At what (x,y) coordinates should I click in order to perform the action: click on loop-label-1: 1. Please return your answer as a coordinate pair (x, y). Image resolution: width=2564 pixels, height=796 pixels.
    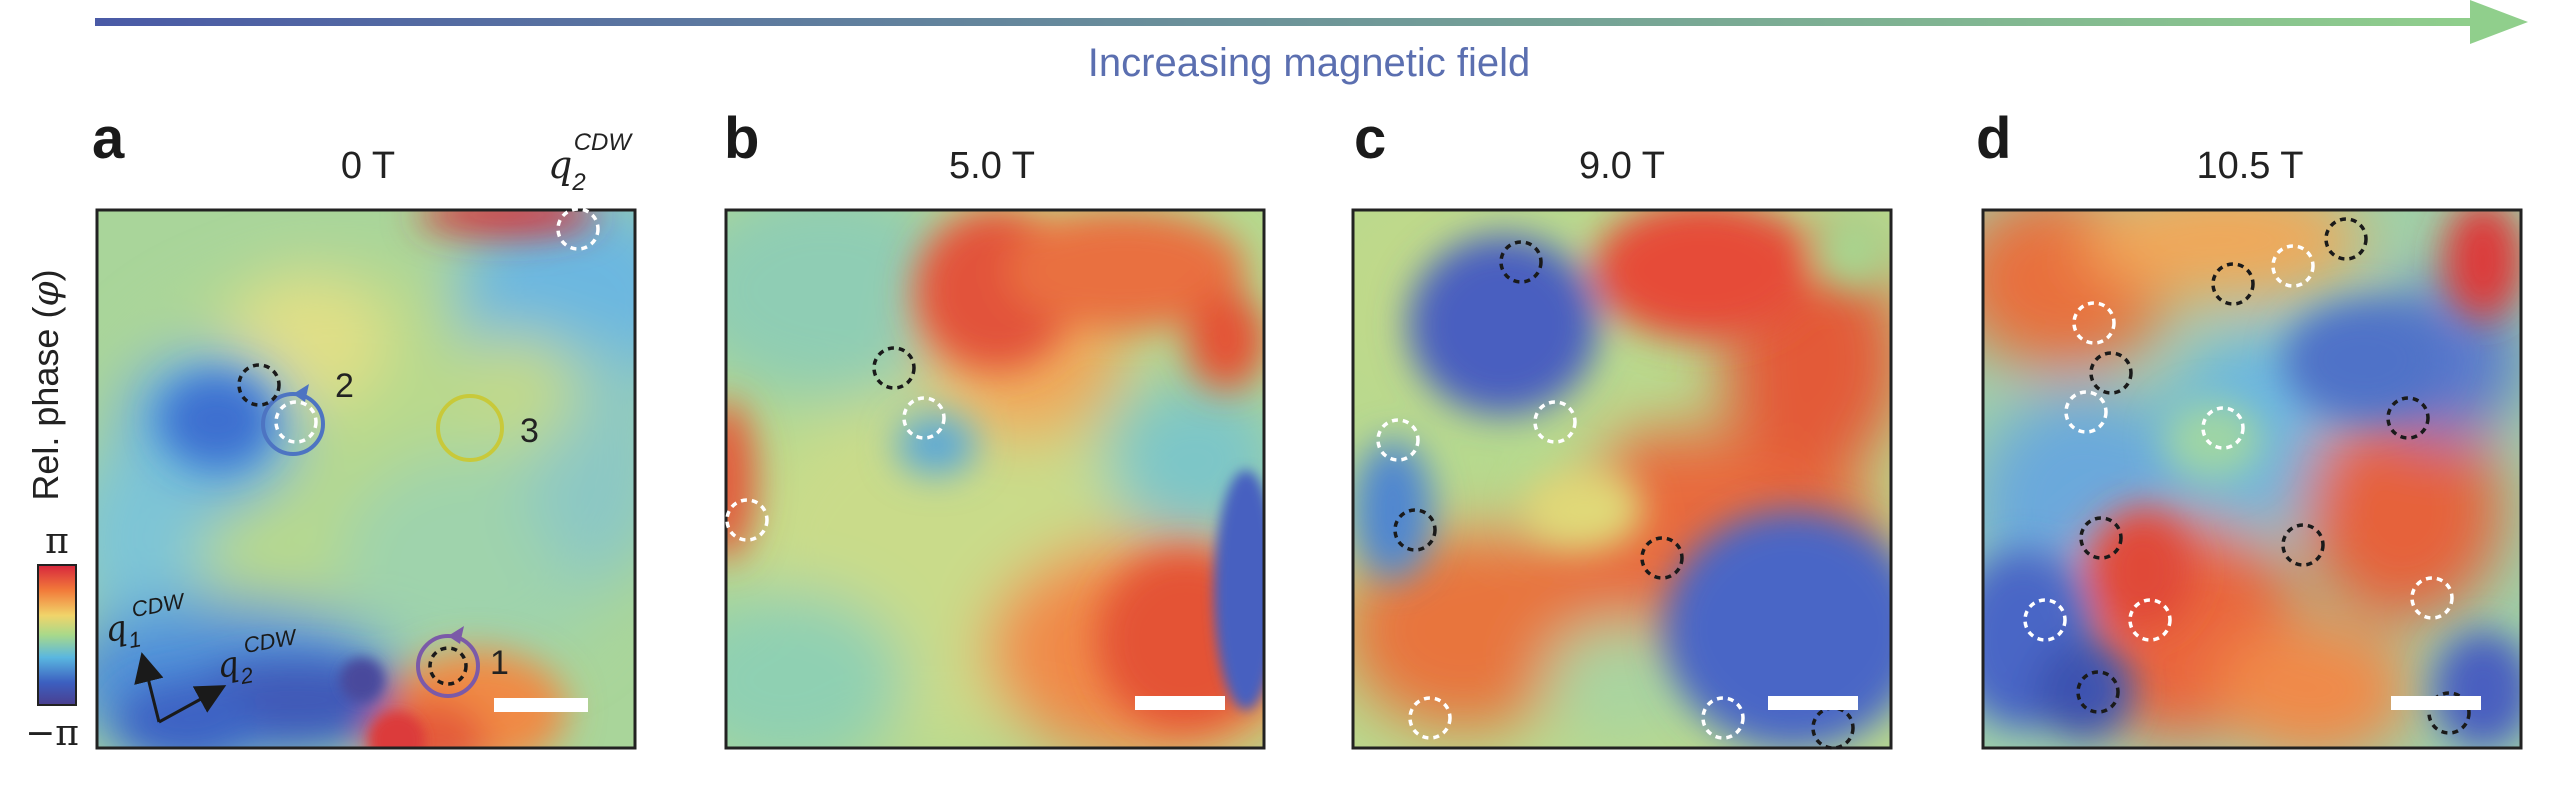
    Looking at the image, I should click on (499, 663).